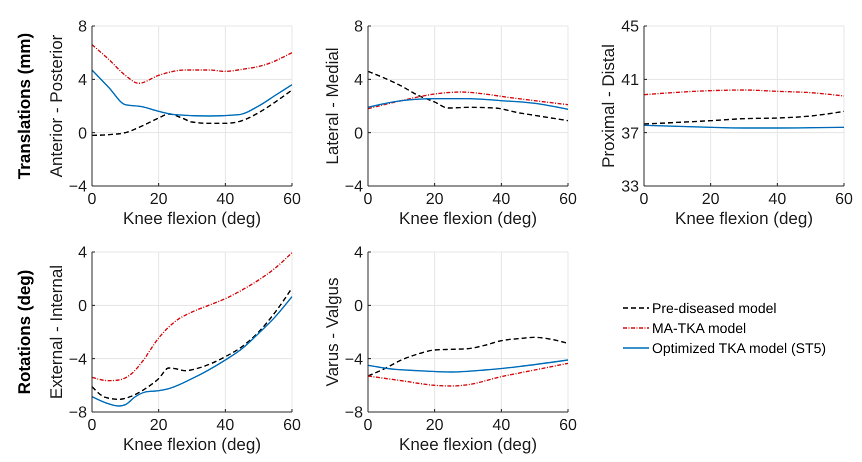 The image size is (862, 462). I want to click on y-axis-title: Varus - Valgus, so click(332, 332).